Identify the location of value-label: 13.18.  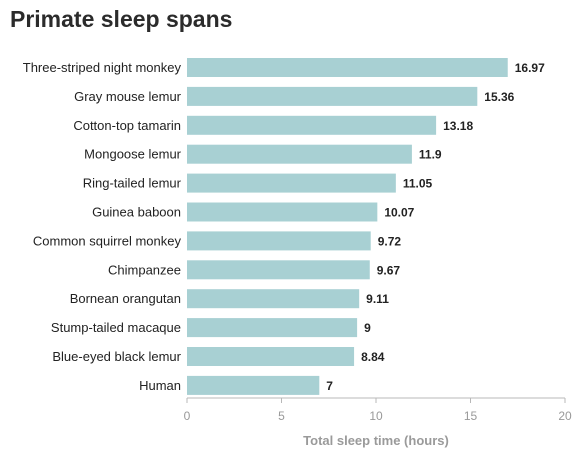
(458, 126).